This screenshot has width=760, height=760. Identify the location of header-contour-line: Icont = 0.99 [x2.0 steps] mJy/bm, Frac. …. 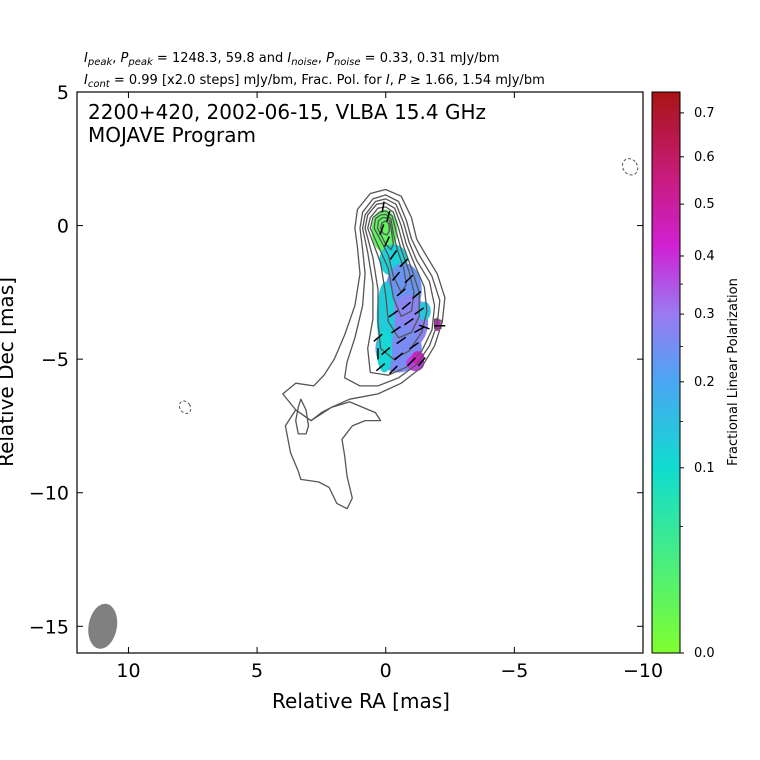
(314, 81).